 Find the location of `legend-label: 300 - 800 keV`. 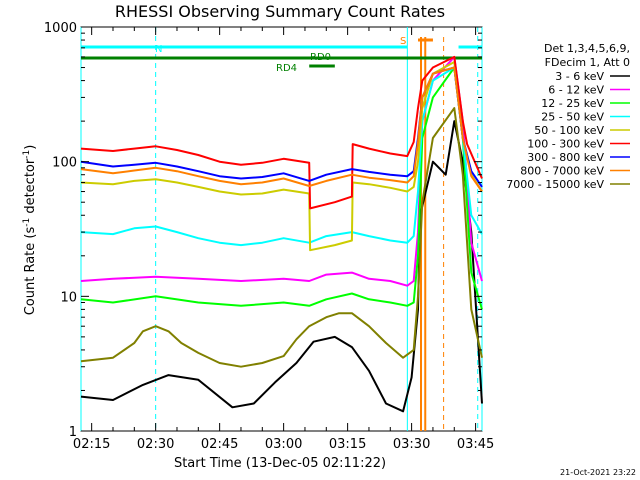

legend-label: 300 - 800 keV is located at coordinates (565, 157).